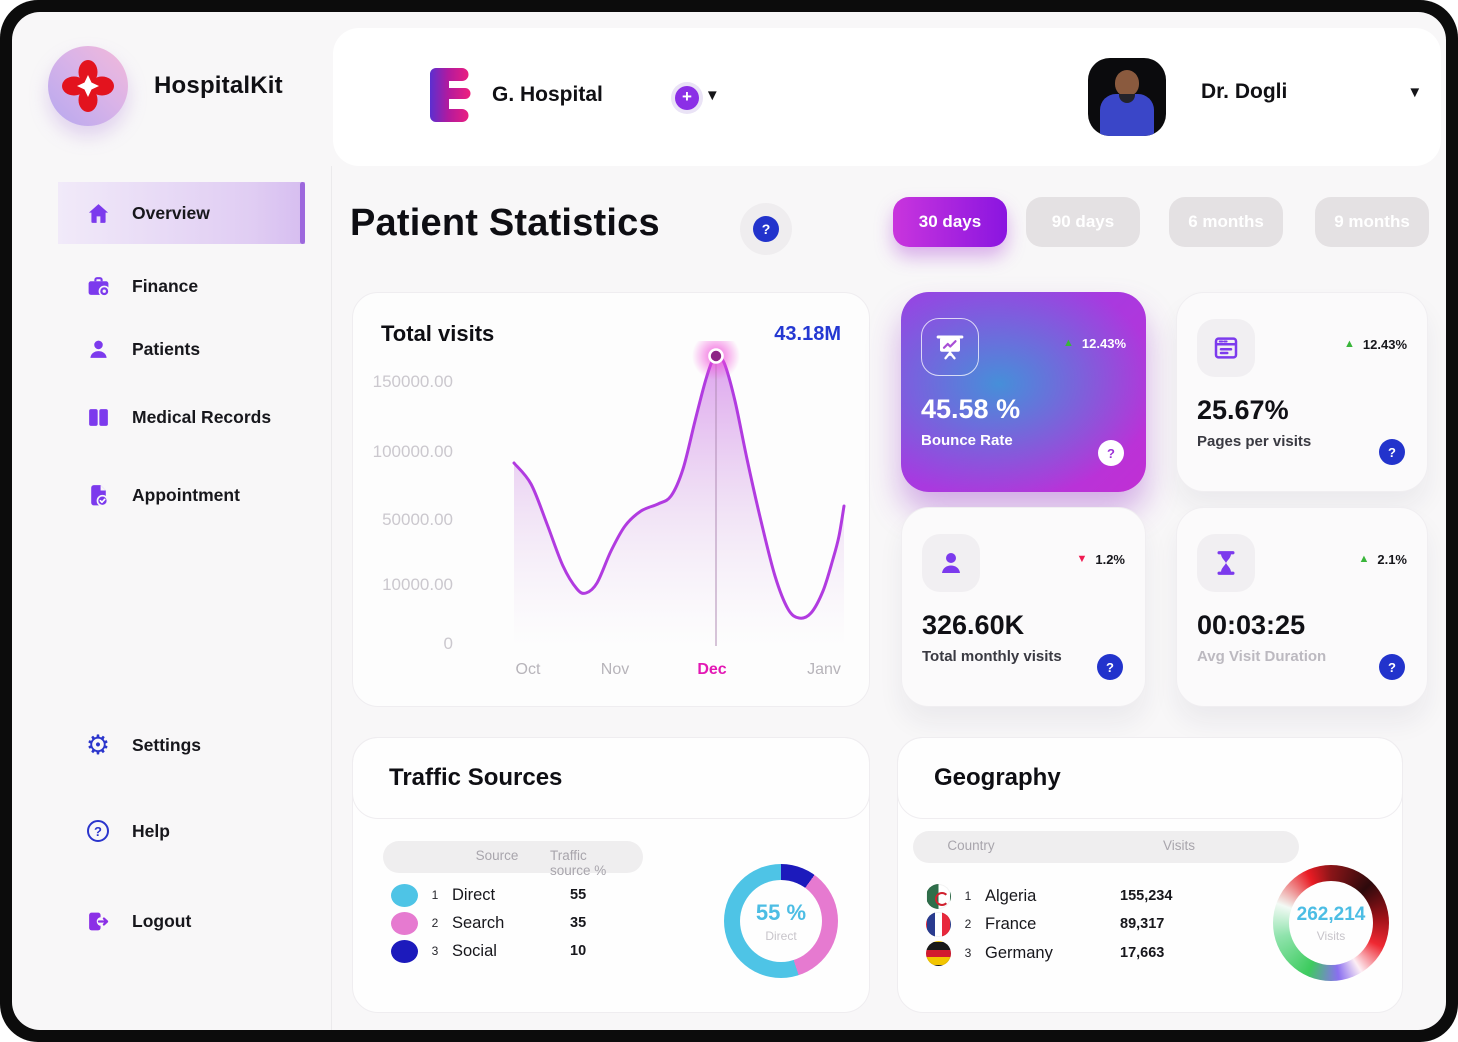 The height and width of the screenshot is (1042, 1458). Describe the element at coordinates (578, 895) in the screenshot. I see `source-value: 55` at that location.